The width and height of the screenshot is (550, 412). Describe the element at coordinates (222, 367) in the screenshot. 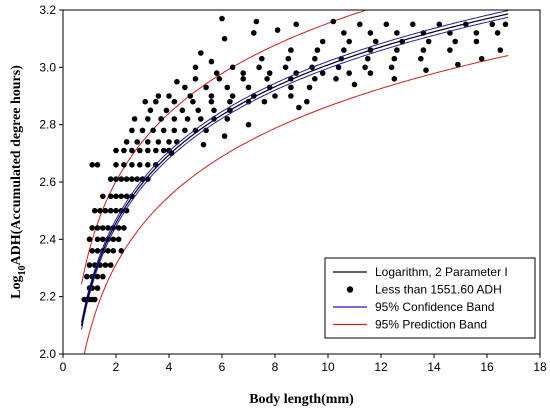

I see `x-tick-label: 6` at that location.